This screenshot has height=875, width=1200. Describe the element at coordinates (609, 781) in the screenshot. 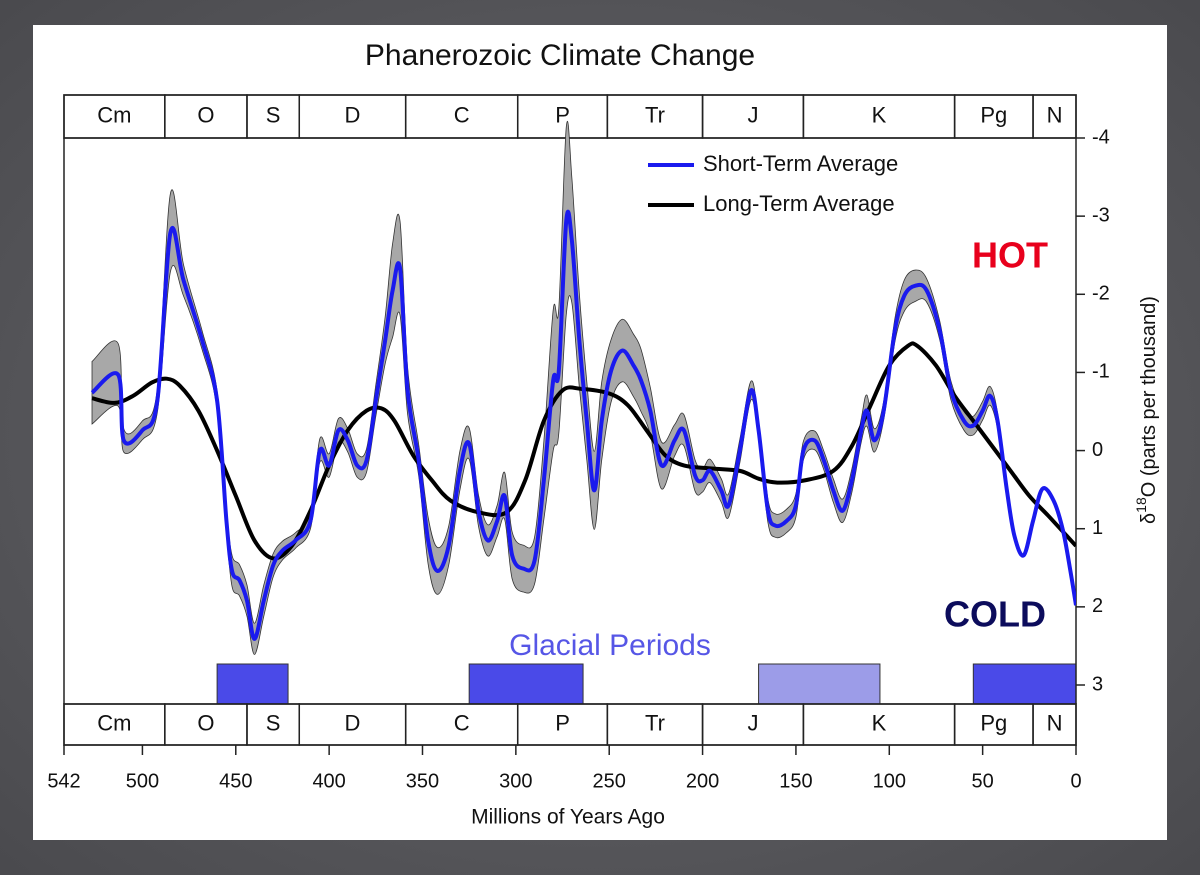

I see `x-tick-label: 250` at that location.